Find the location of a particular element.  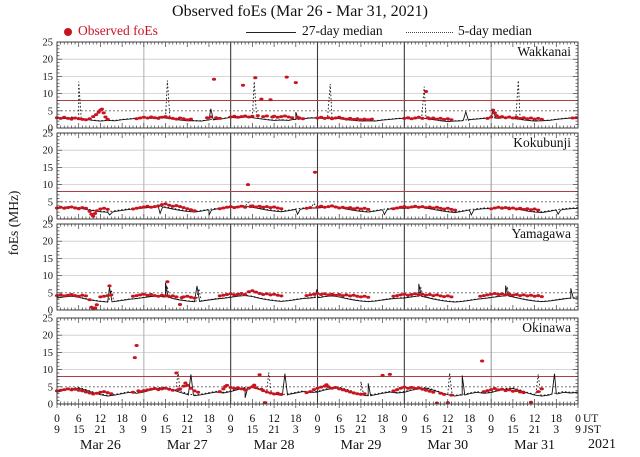

year-label: 2021 is located at coordinates (602, 444).